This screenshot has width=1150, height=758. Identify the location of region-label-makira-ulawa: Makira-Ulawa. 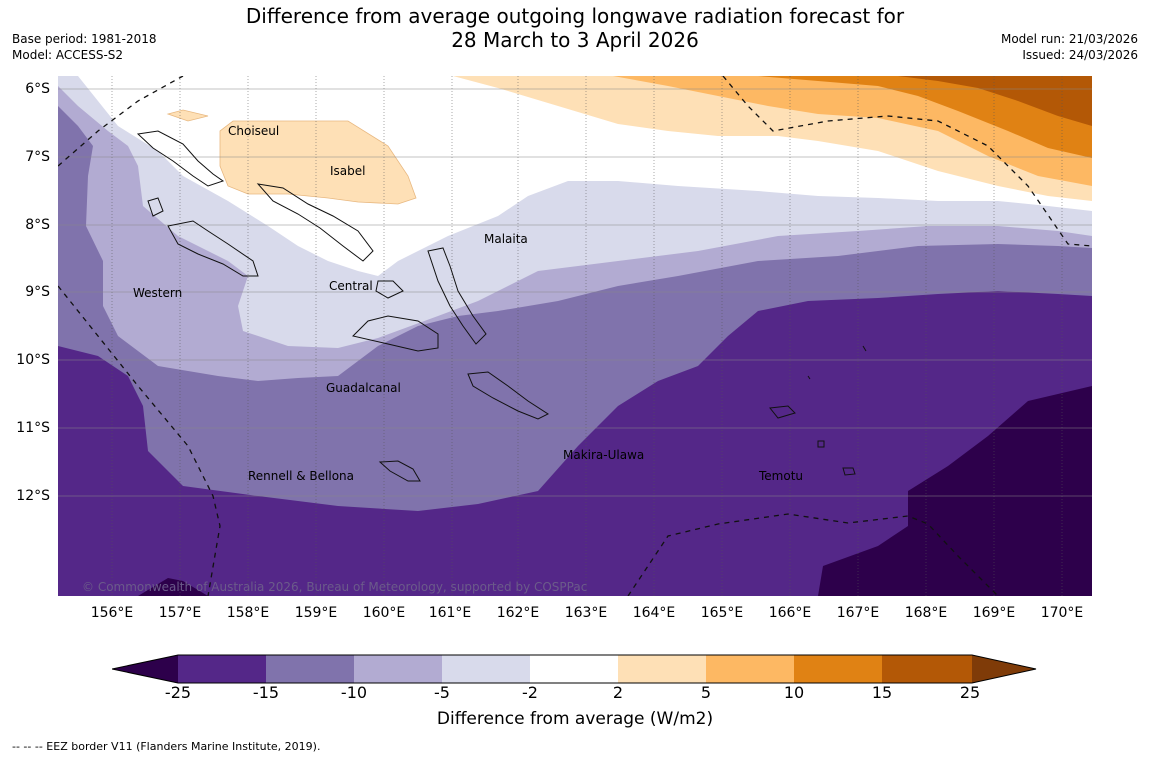
(604, 455).